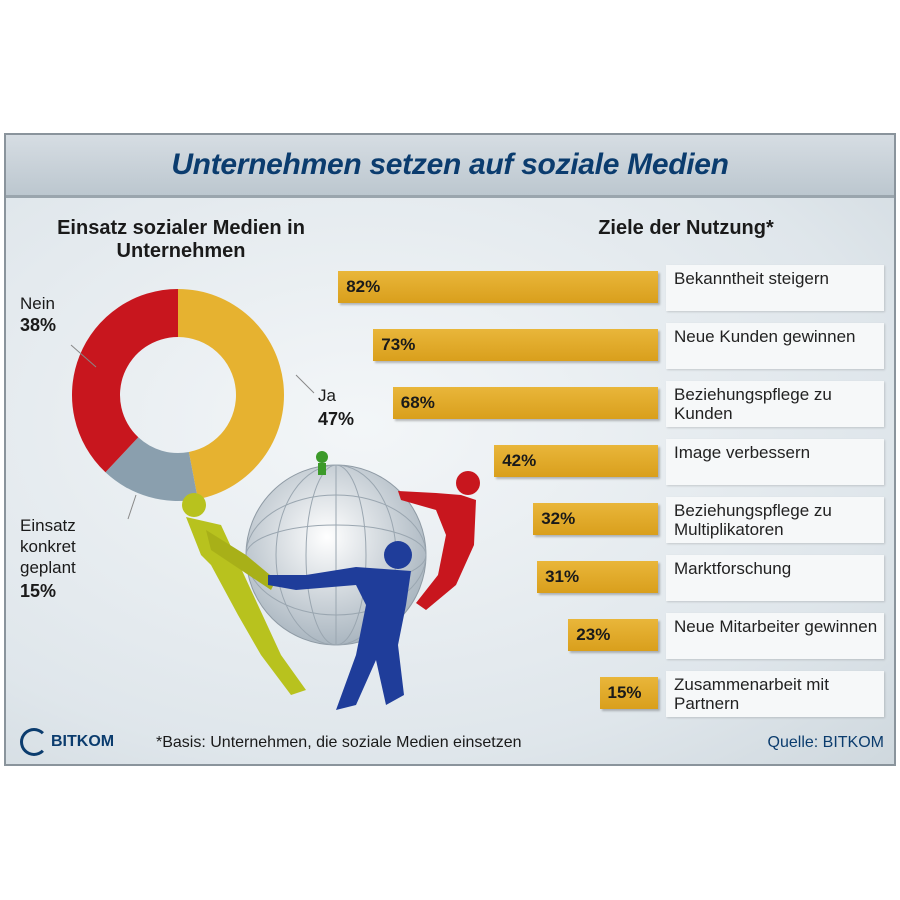 This screenshot has width=900, height=900. I want to click on bar-value-label: 15%, so click(624, 692).